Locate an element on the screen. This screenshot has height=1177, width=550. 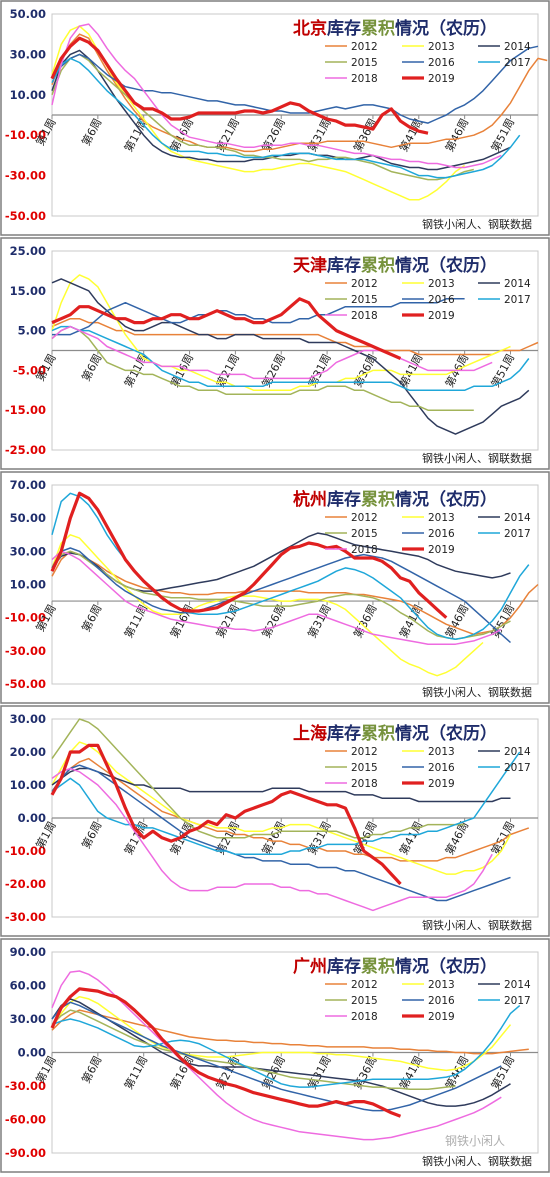
y-tick-label: 5.00 is located at coordinates (32, 331).